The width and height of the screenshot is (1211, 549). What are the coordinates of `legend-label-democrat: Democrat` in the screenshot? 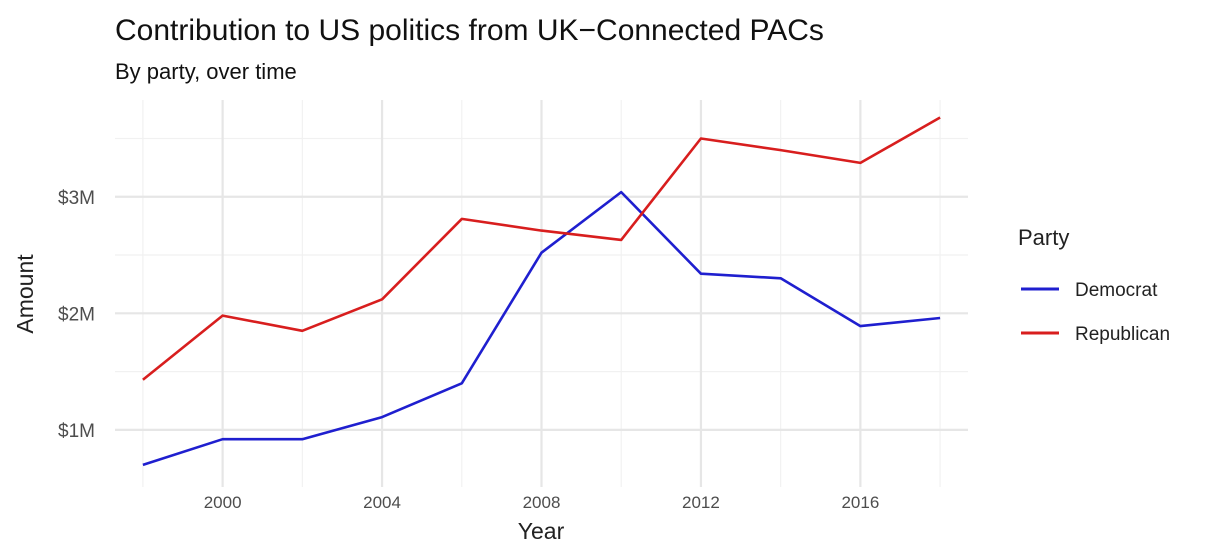 It's located at (1116, 290).